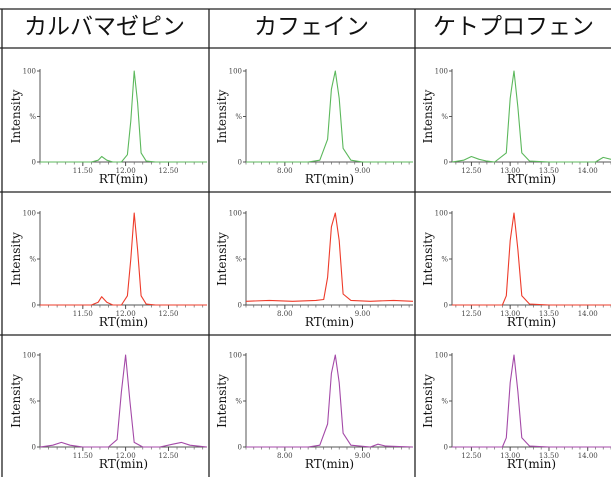 The height and width of the screenshot is (477, 611). I want to click on column-header-caffeine: カフェイン, so click(311, 27).